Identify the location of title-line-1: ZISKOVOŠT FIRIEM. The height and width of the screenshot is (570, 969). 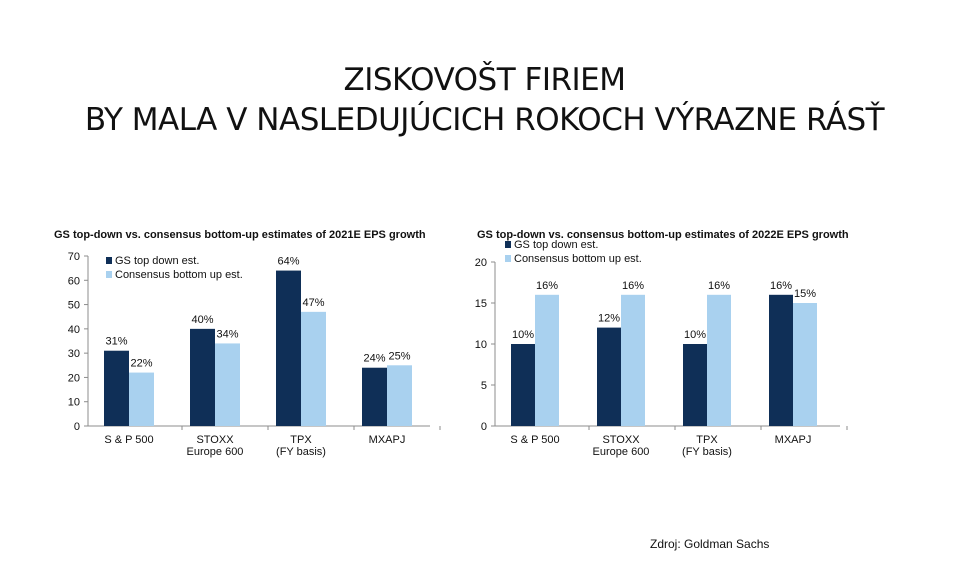
(484, 80).